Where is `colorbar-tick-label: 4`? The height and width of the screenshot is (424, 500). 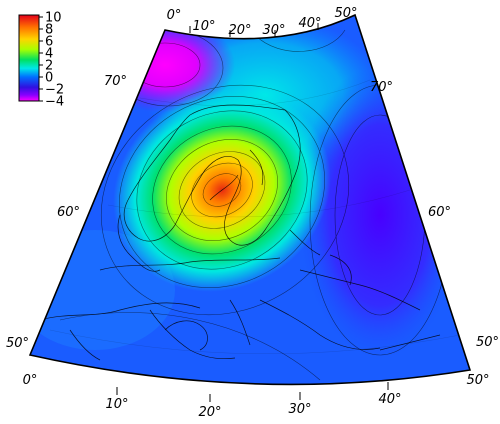
colorbar-tick-label: 4 is located at coordinates (49, 54).